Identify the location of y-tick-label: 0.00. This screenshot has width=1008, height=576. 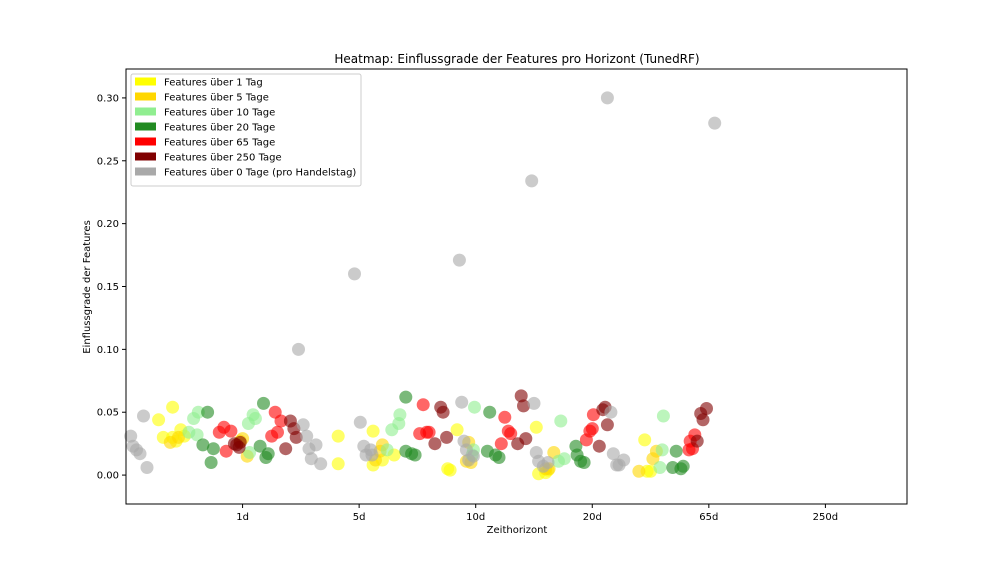
(108, 476).